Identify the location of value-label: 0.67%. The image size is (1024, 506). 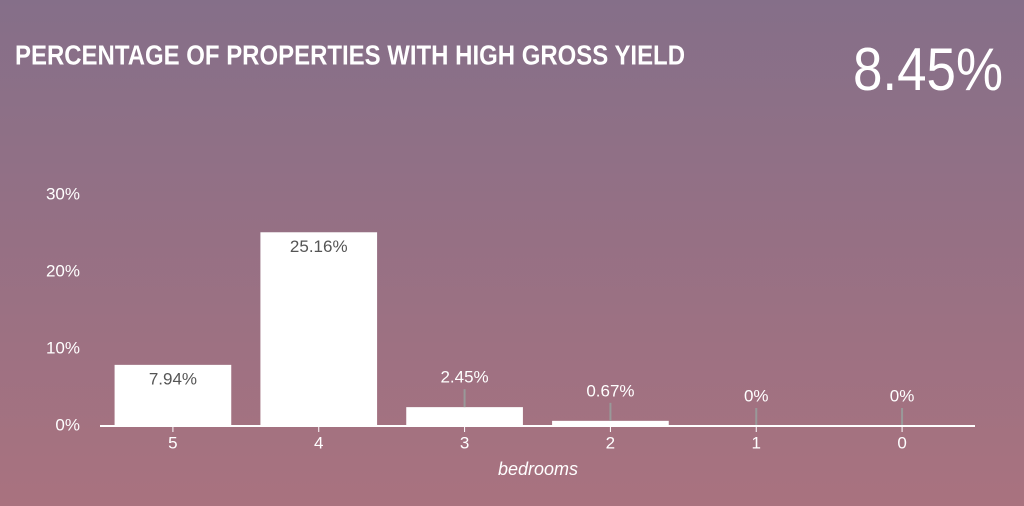
(610, 390).